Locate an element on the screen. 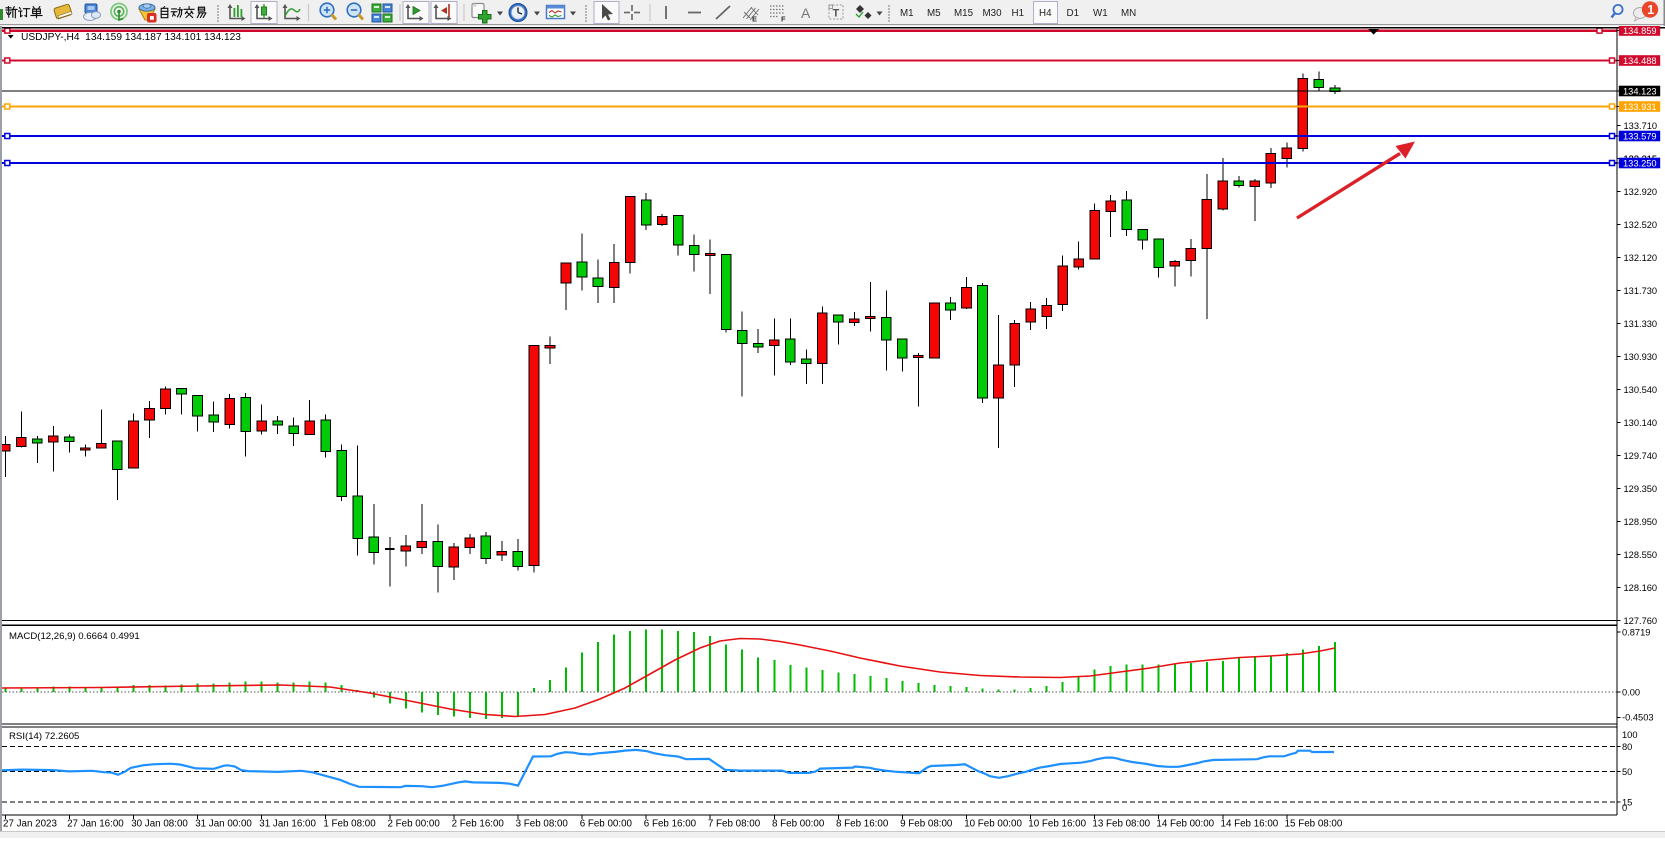  svg-text: 27 Jan 2023 is located at coordinates (30, 824).